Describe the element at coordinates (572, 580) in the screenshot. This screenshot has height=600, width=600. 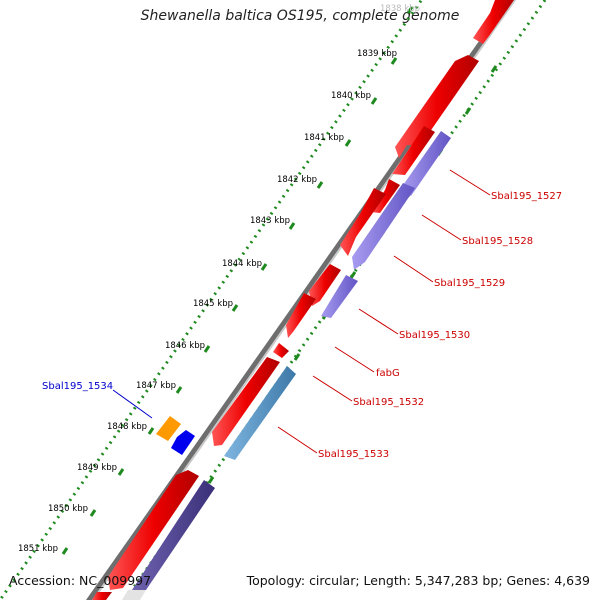
I see `genes-value: 4,639` at that location.